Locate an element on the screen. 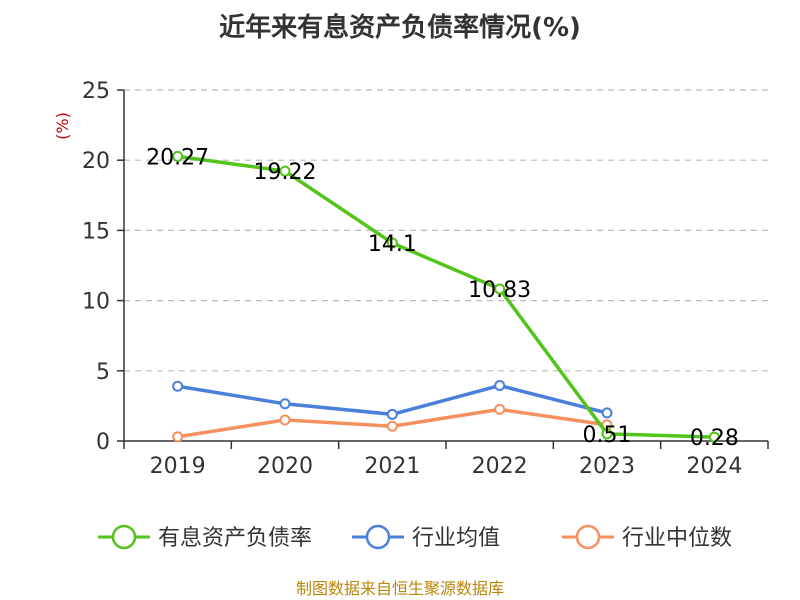 This screenshot has width=800, height=600. series-0-point-2023 is located at coordinates (607, 434).